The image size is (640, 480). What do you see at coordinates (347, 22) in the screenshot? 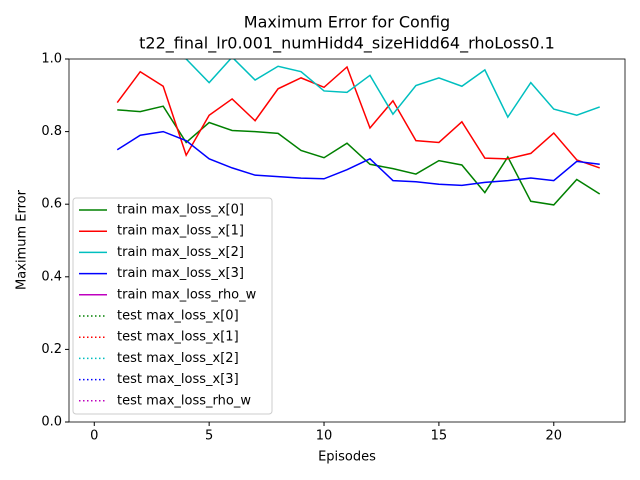
I see `chart-title: Maximum Error for Config` at bounding box center [347, 22].